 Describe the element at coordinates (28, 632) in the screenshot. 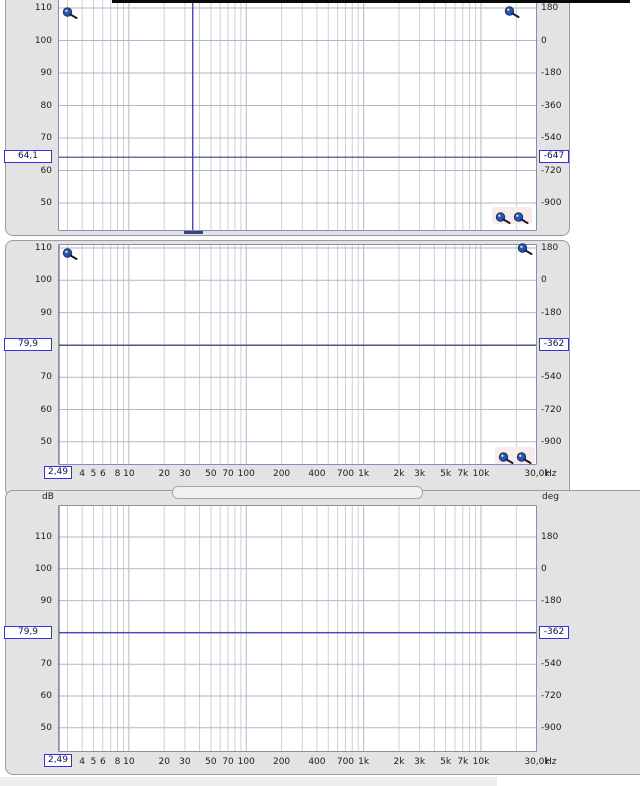

I see `cursor-db-readout-bottom: 79,9` at that location.